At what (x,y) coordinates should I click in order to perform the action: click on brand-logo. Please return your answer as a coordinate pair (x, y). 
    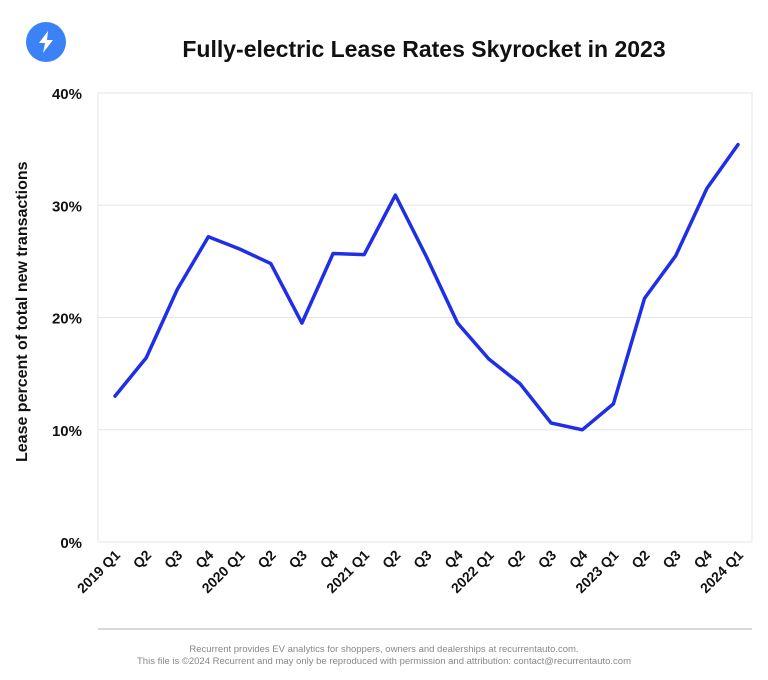
    Looking at the image, I should click on (46, 42).